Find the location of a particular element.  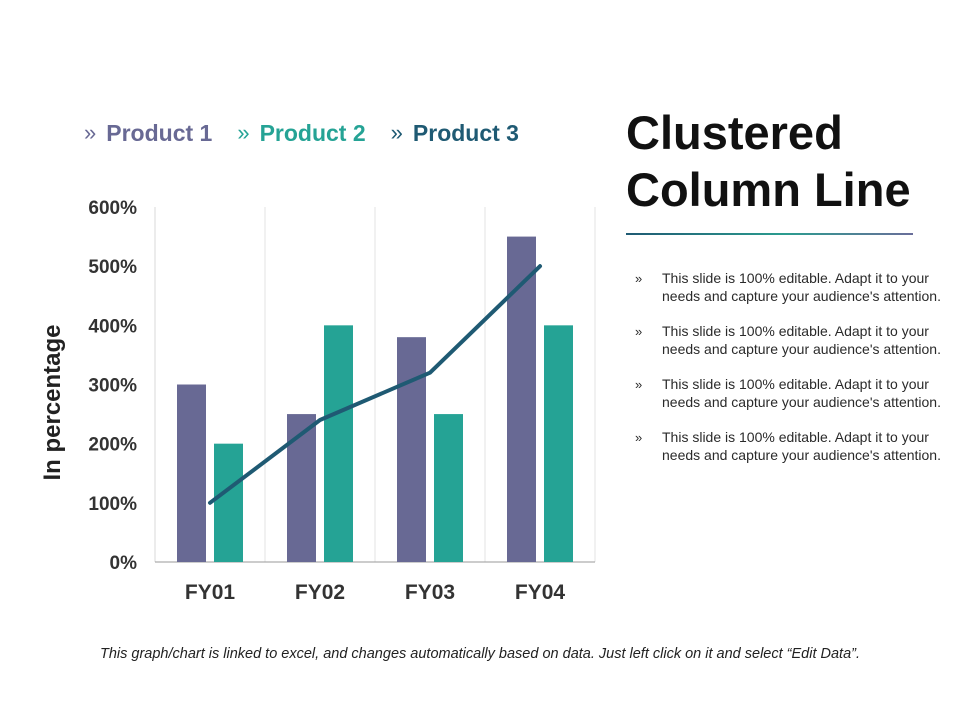

x-tick-label: FY02 is located at coordinates (320, 592).